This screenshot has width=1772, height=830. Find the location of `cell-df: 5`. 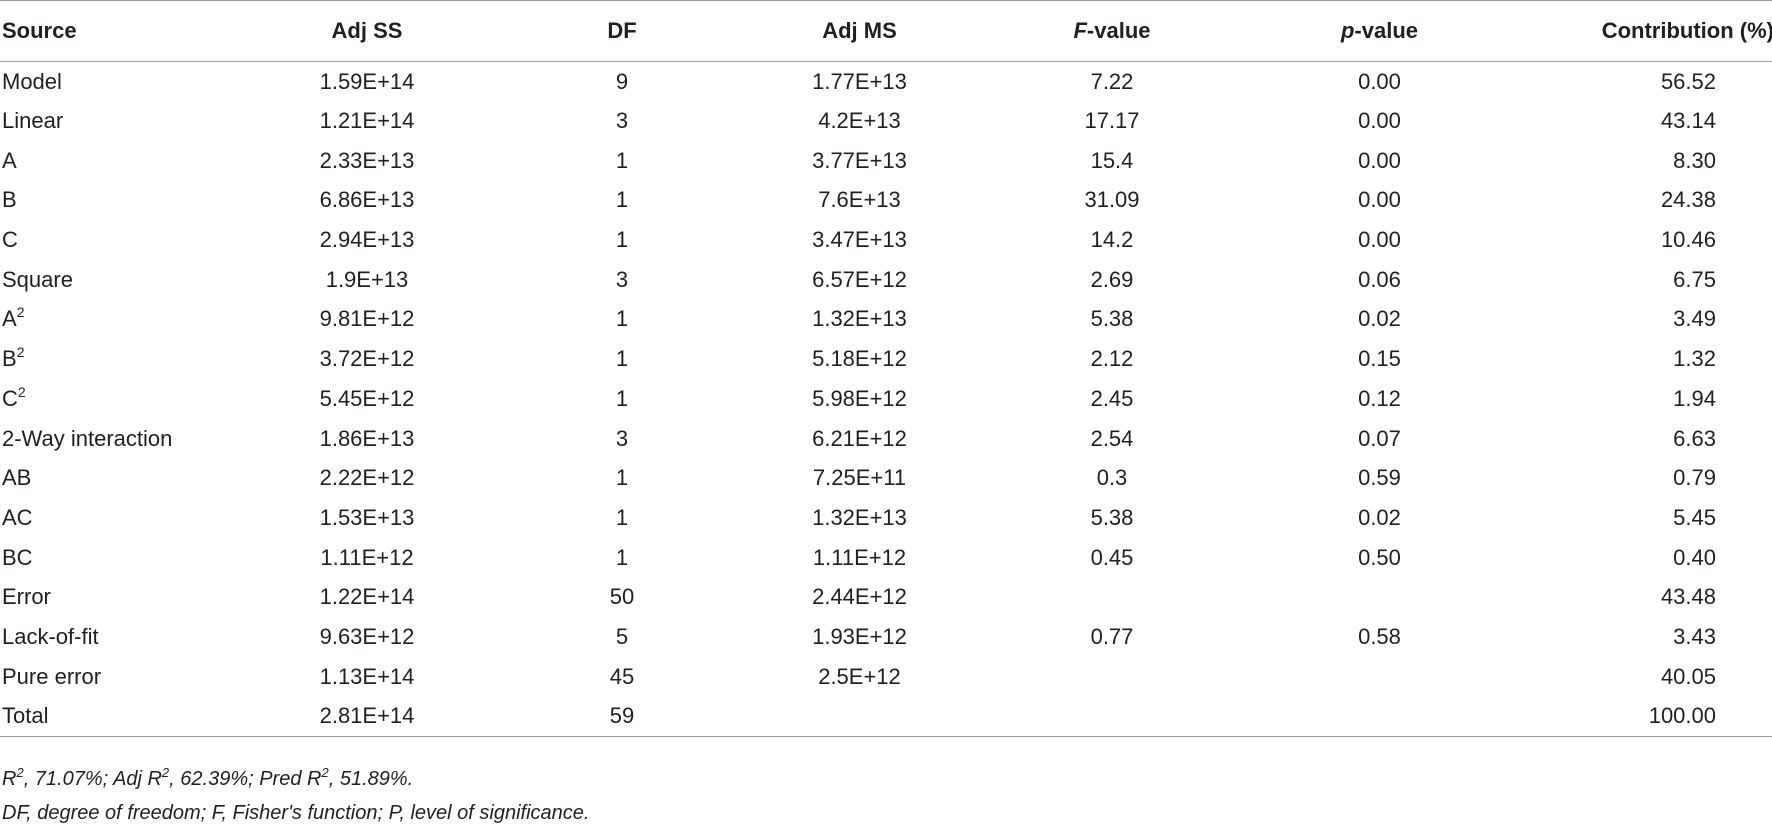

cell-df: 5 is located at coordinates (622, 636).